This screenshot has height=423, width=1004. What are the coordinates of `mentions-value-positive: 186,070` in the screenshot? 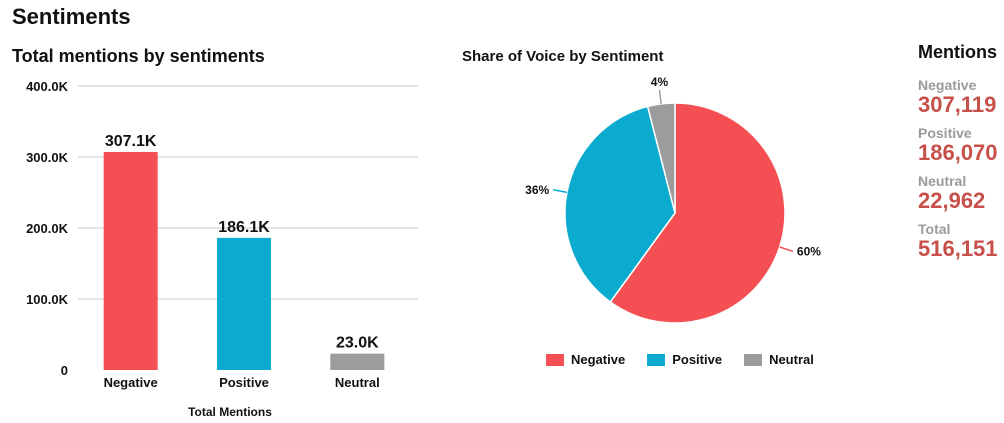 It's located at (958, 152).